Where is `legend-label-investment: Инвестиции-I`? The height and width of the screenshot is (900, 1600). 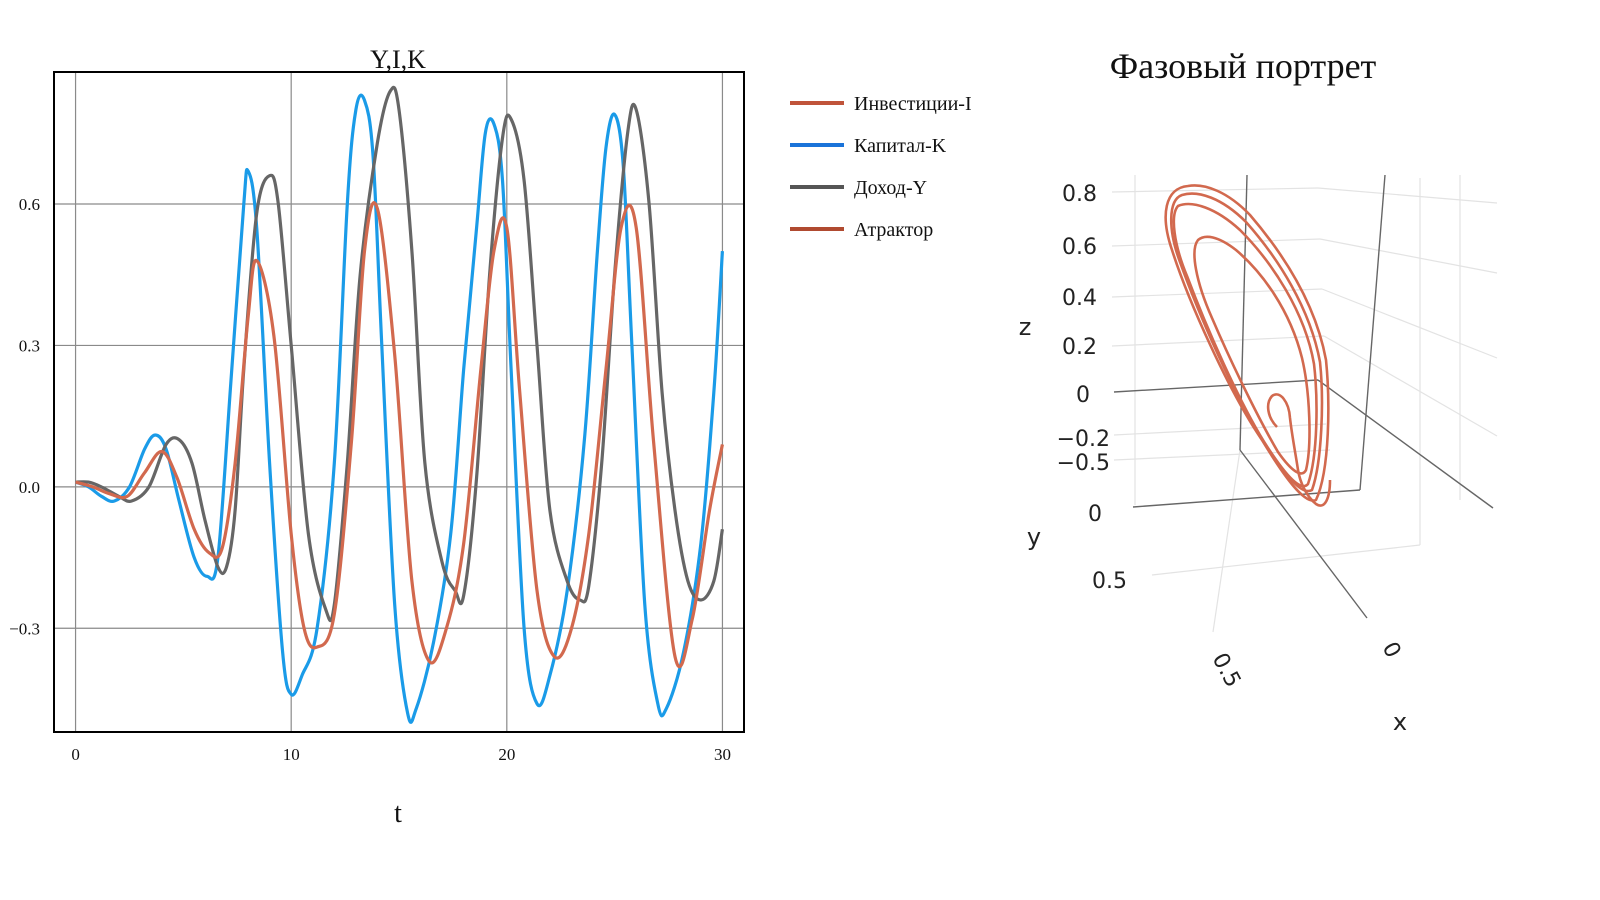 legend-label-investment: Инвестиции-I is located at coordinates (913, 104).